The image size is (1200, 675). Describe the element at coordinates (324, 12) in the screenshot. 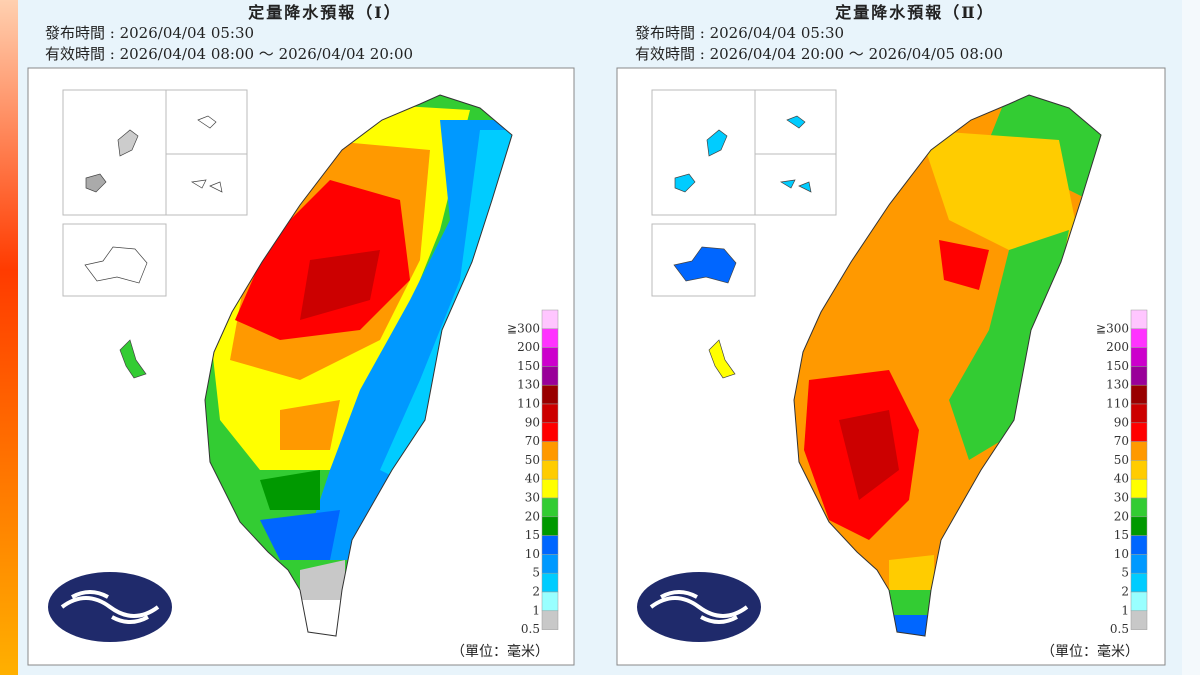

I see `panel-title: 定量降水預報（Ⅰ）` at that location.